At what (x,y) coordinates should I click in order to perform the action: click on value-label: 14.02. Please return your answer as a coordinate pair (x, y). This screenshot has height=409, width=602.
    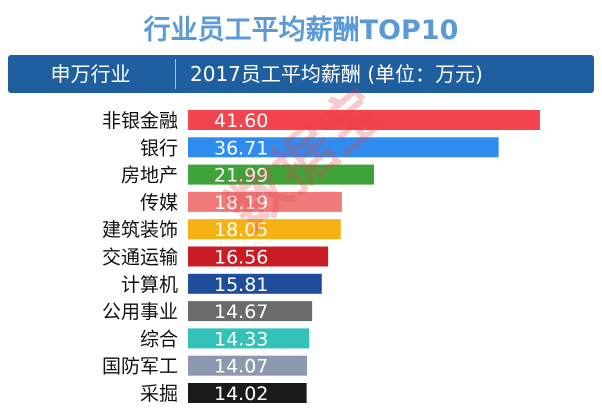
    Looking at the image, I should click on (241, 394).